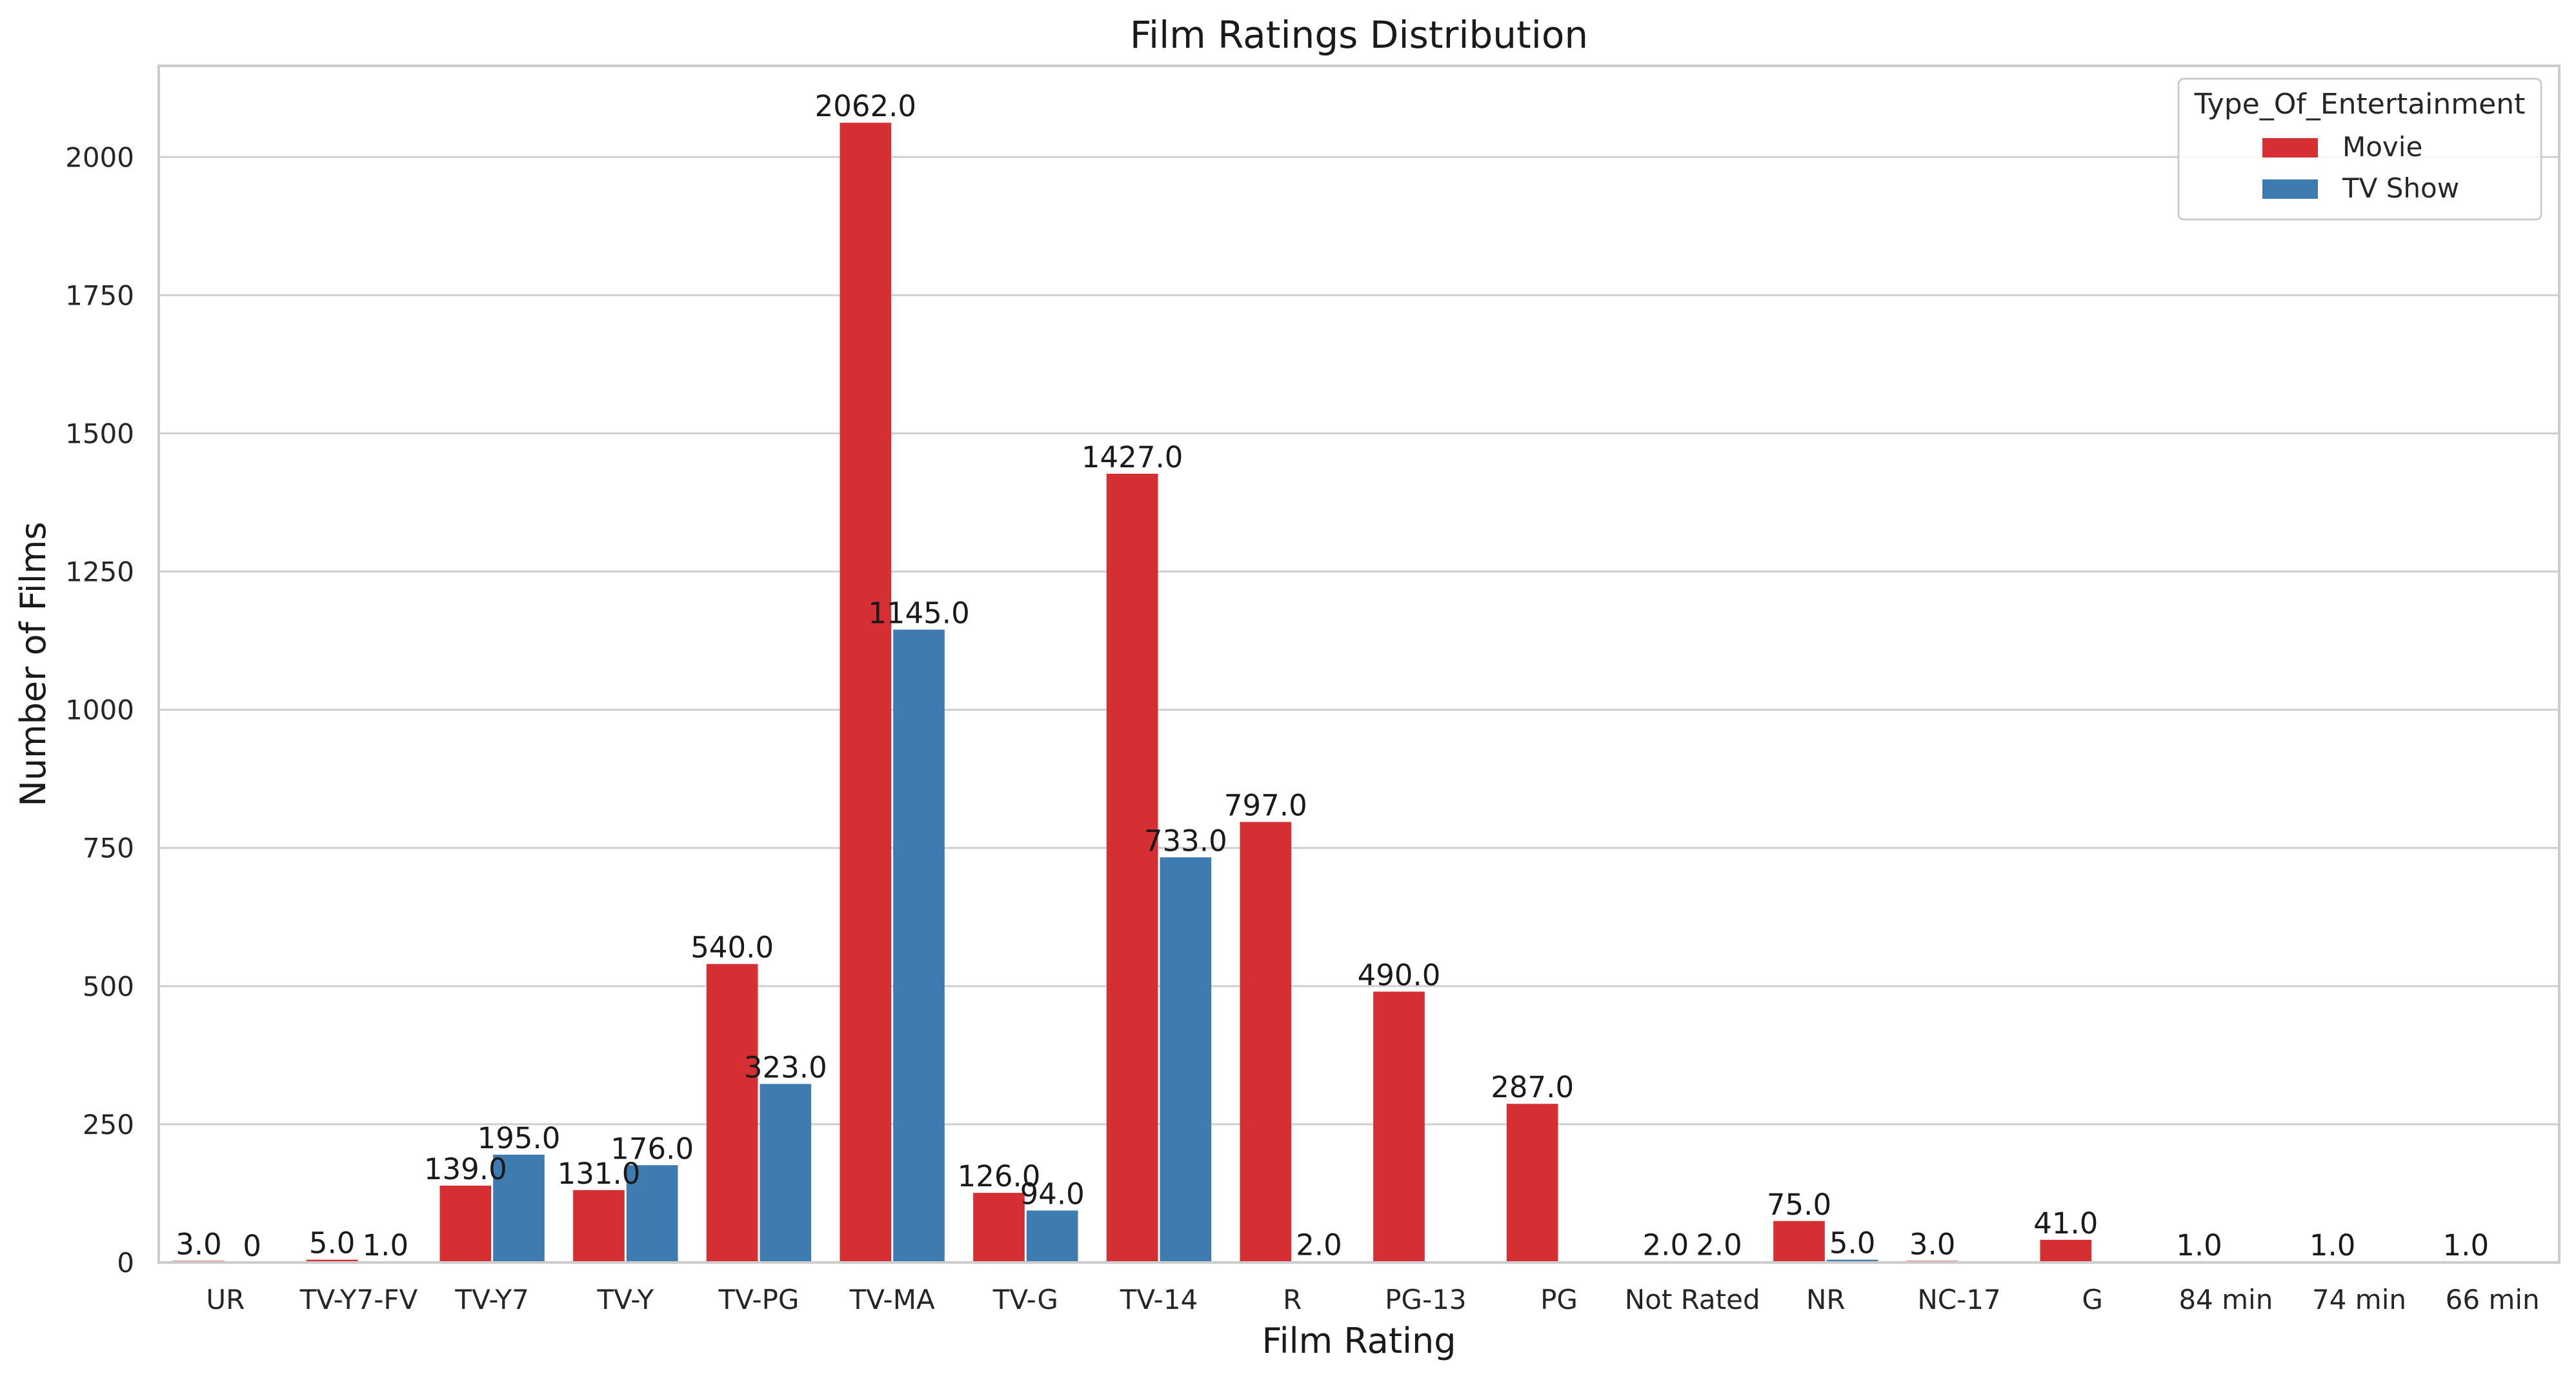  I want to click on legend-label: Movie, so click(2382, 147).